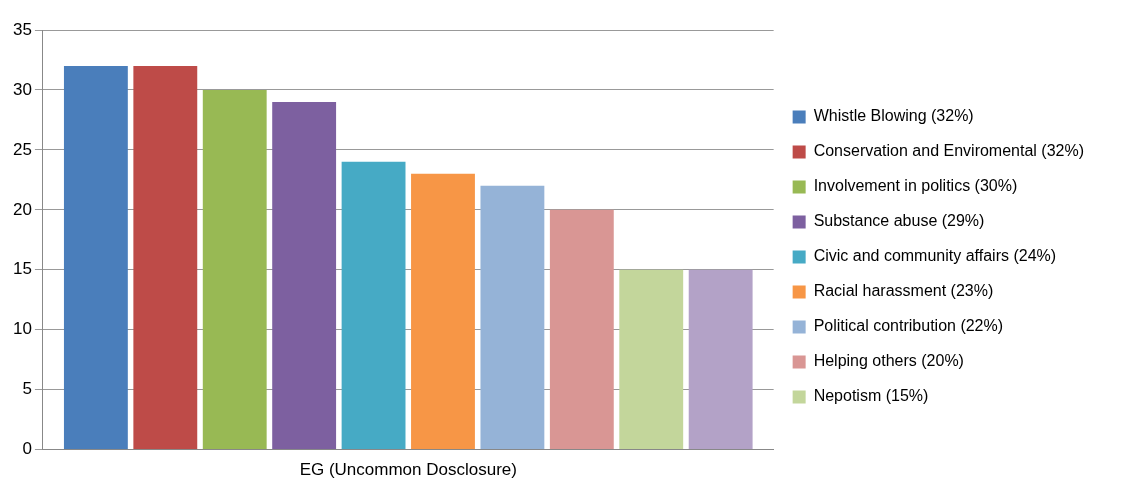 Image resolution: width=1134 pixels, height=504 pixels. I want to click on y-tick-label: 0, so click(27, 449).